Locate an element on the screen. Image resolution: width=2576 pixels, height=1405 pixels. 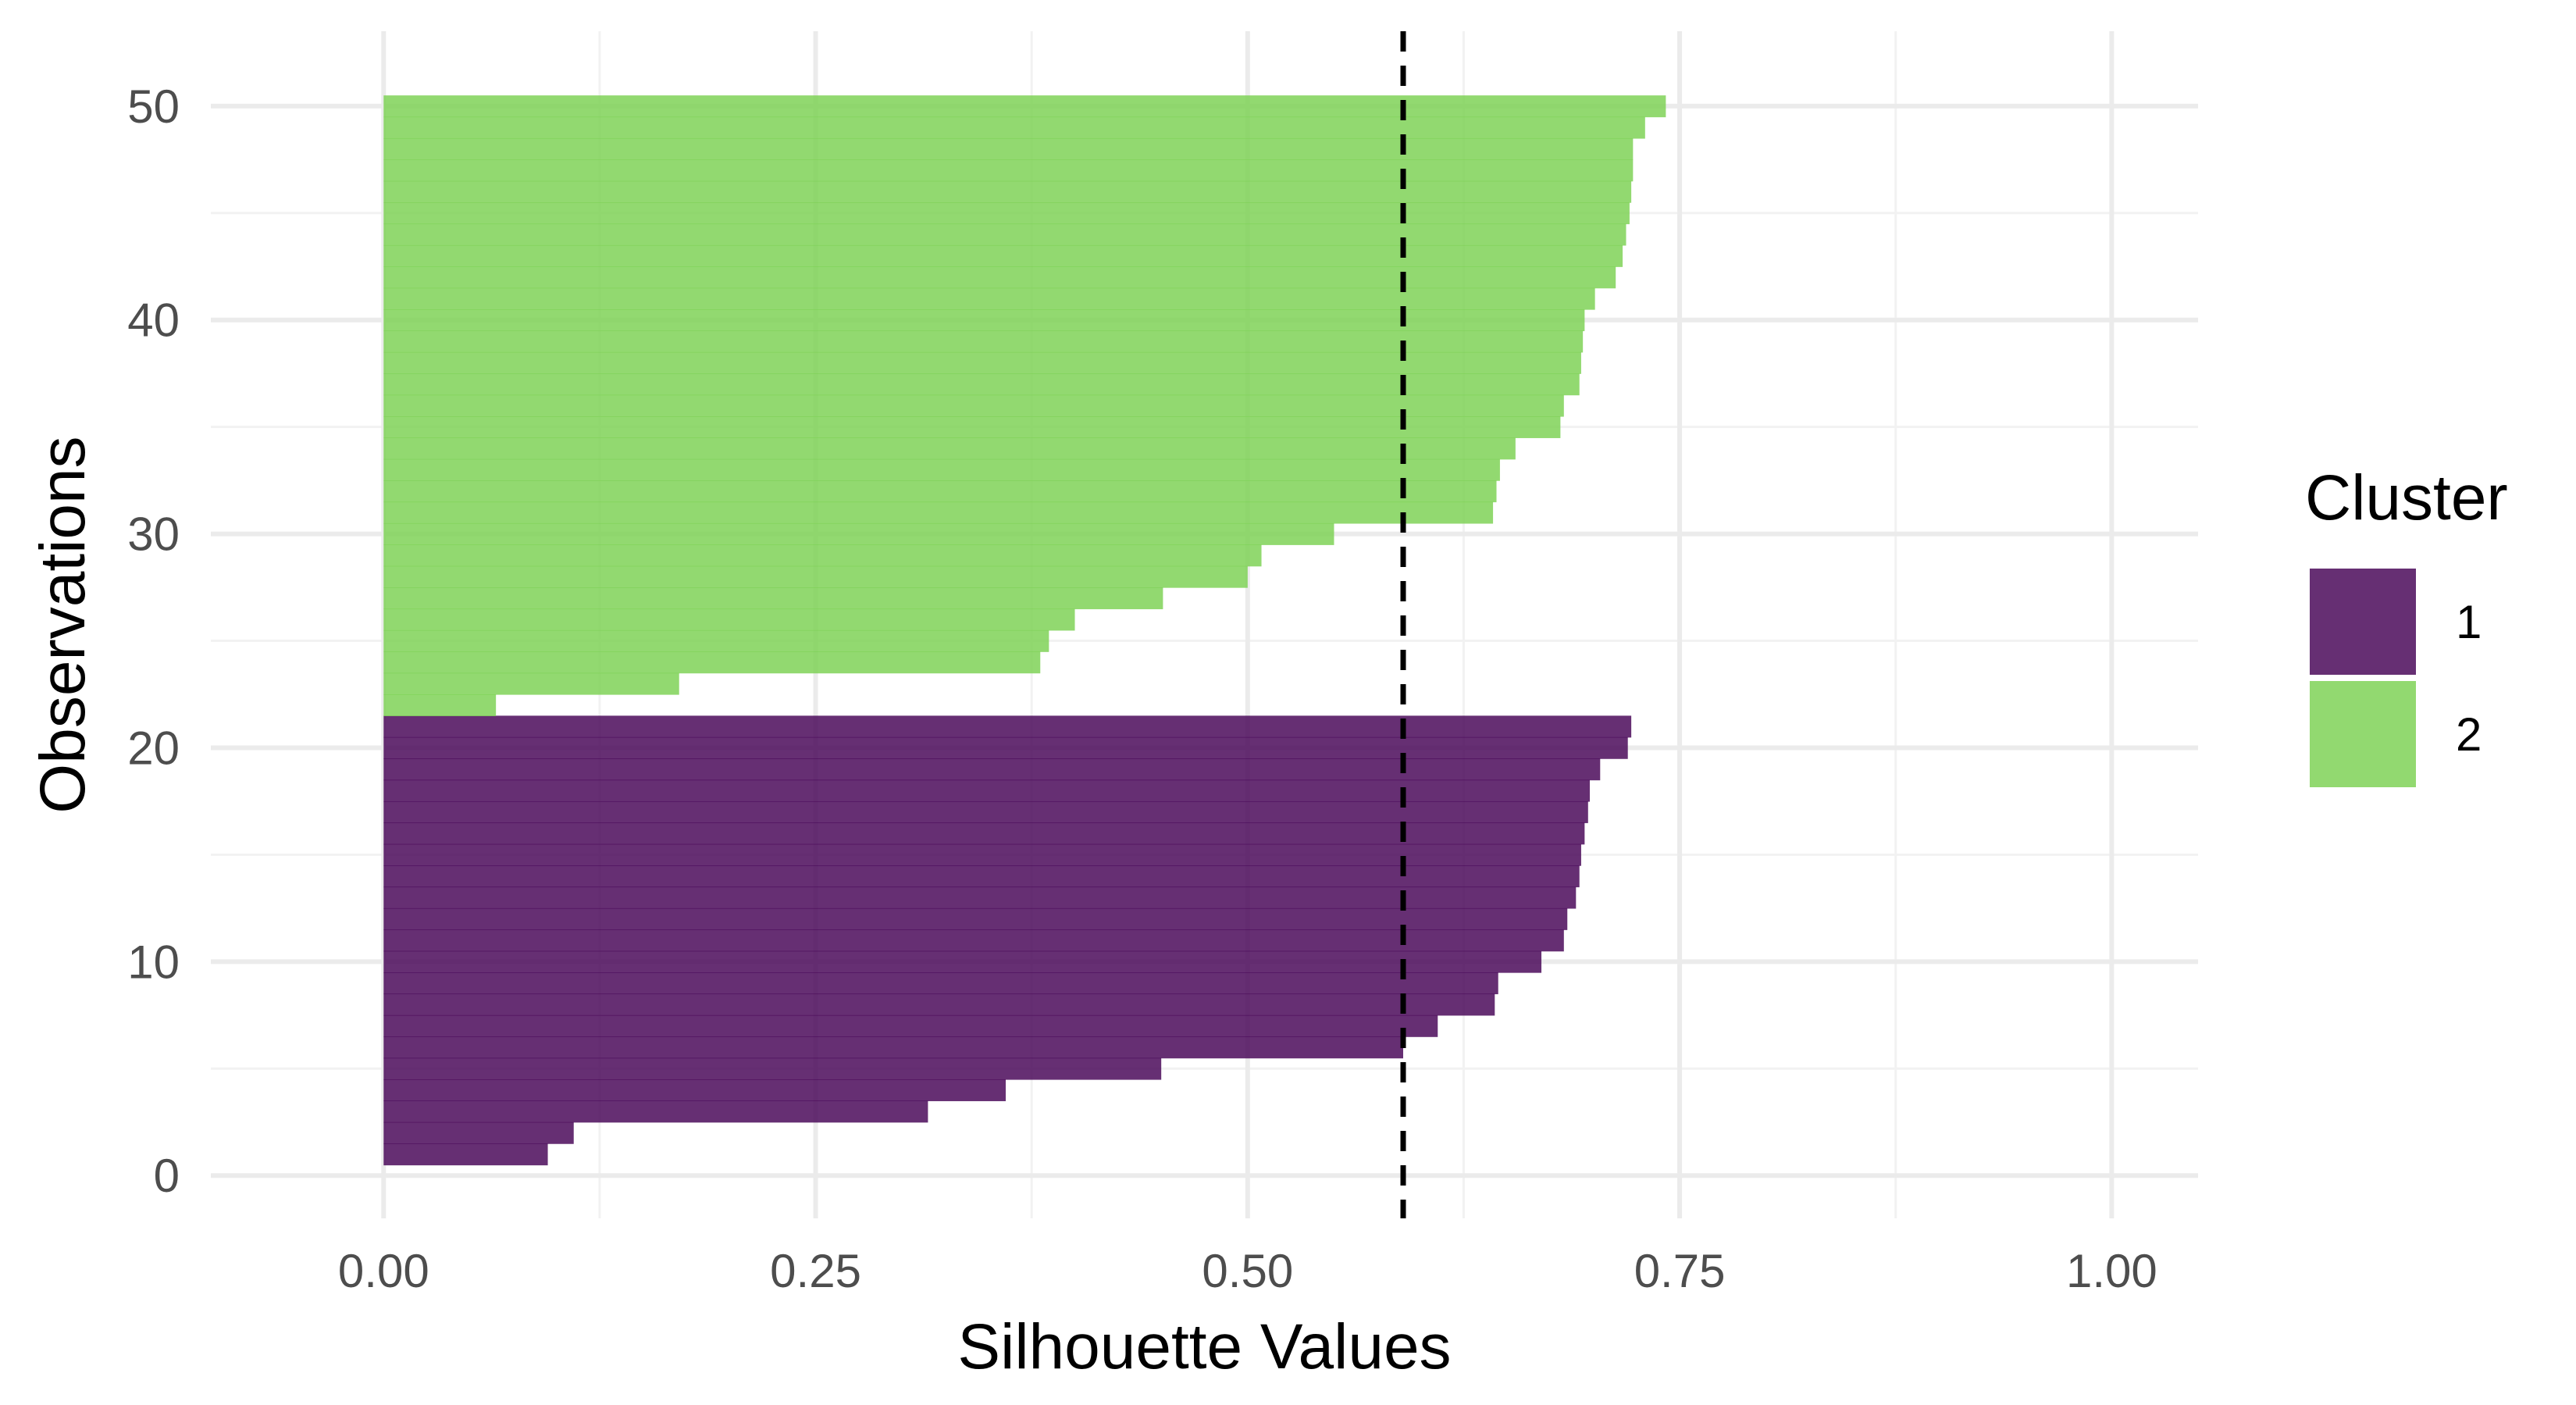
x-axis-ticks: 0.00 0.25 0.50 0.75 1.00 is located at coordinates (1247, 1271).